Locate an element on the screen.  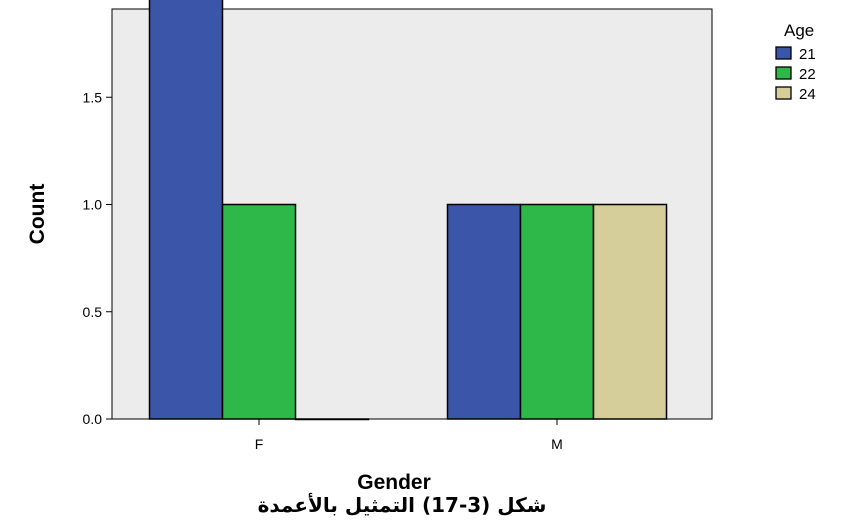
y-tick-label: 1.0 is located at coordinates (93, 205).